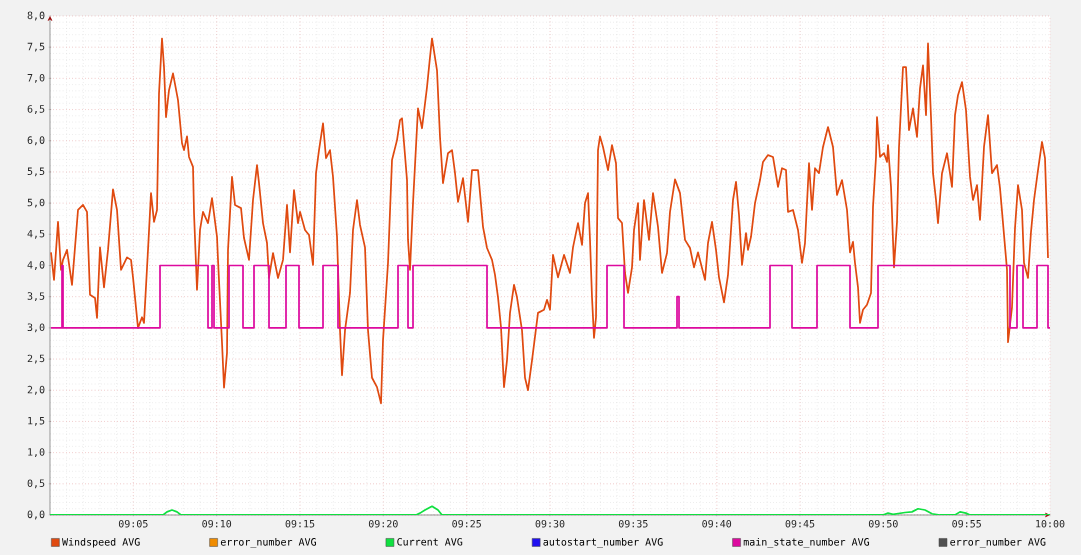  I want to click on x-tick-label: 09:35, so click(633, 523).